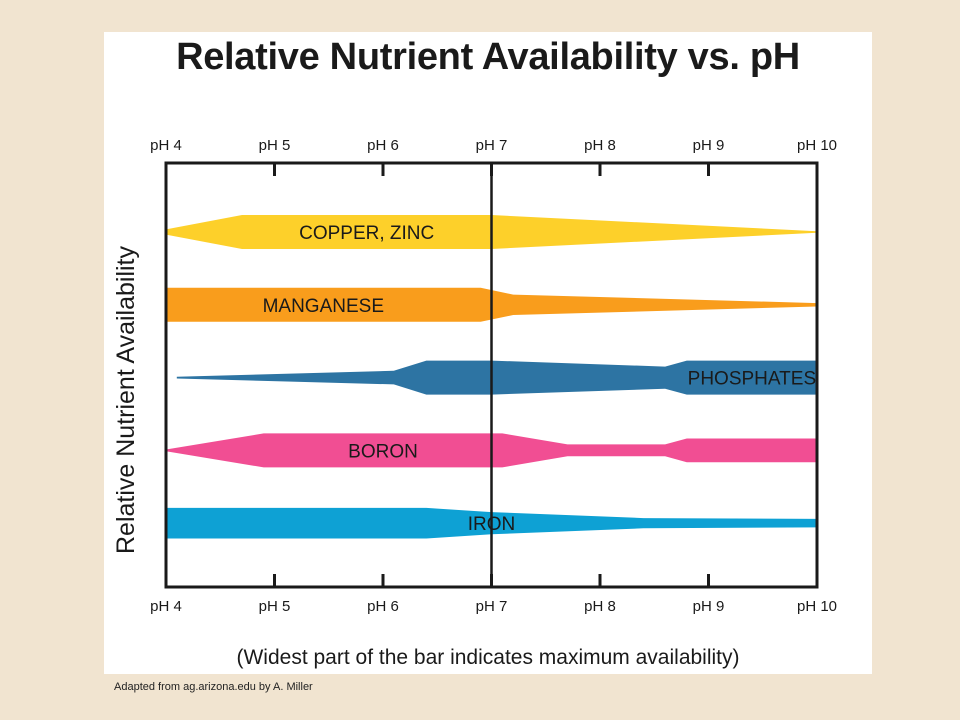 The image size is (960, 720). I want to click on tick-label-top-6: pH 6, so click(383, 145).